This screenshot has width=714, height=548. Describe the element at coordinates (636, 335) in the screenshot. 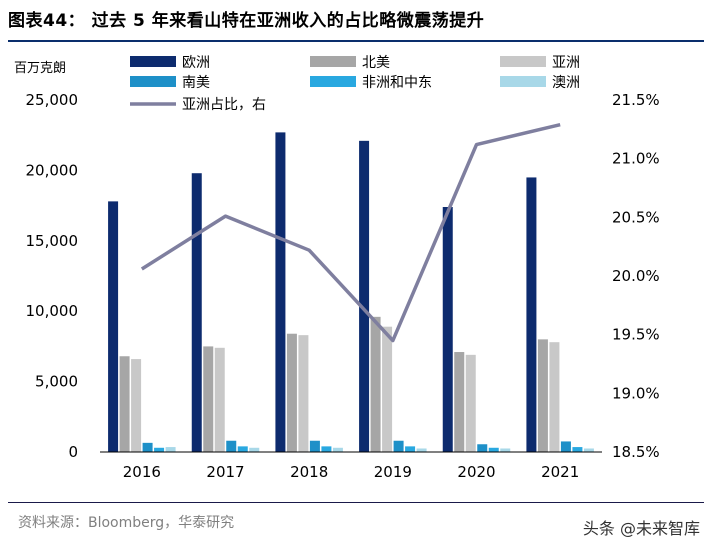

I see `y-right-tick-label: 19.5%` at that location.